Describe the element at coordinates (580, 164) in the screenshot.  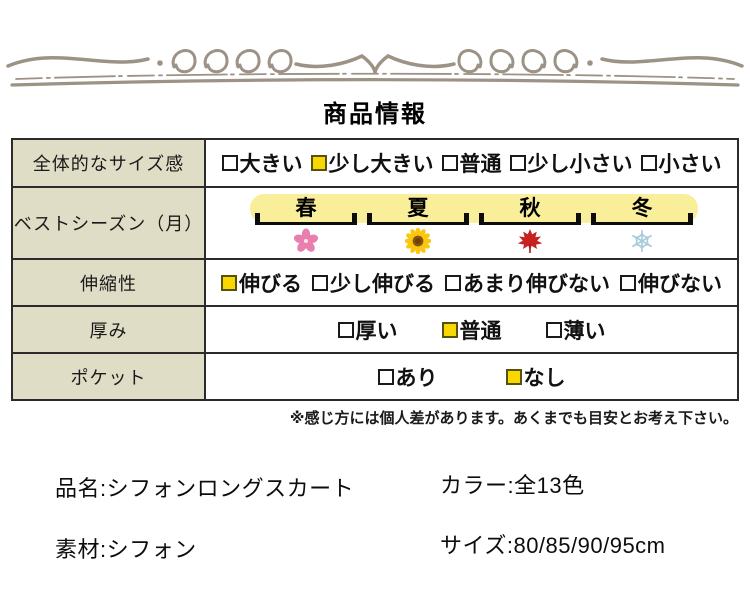
I see `option-label: 少し小さい` at that location.